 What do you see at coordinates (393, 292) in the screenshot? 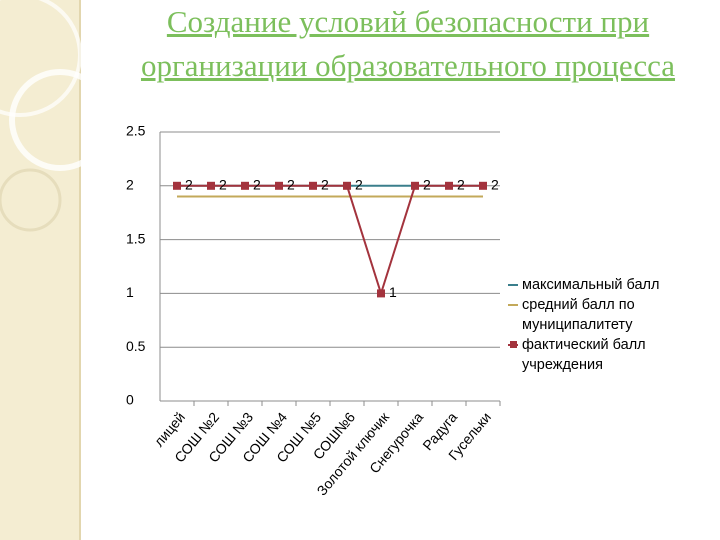
I see `data-label: 1` at bounding box center [393, 292].